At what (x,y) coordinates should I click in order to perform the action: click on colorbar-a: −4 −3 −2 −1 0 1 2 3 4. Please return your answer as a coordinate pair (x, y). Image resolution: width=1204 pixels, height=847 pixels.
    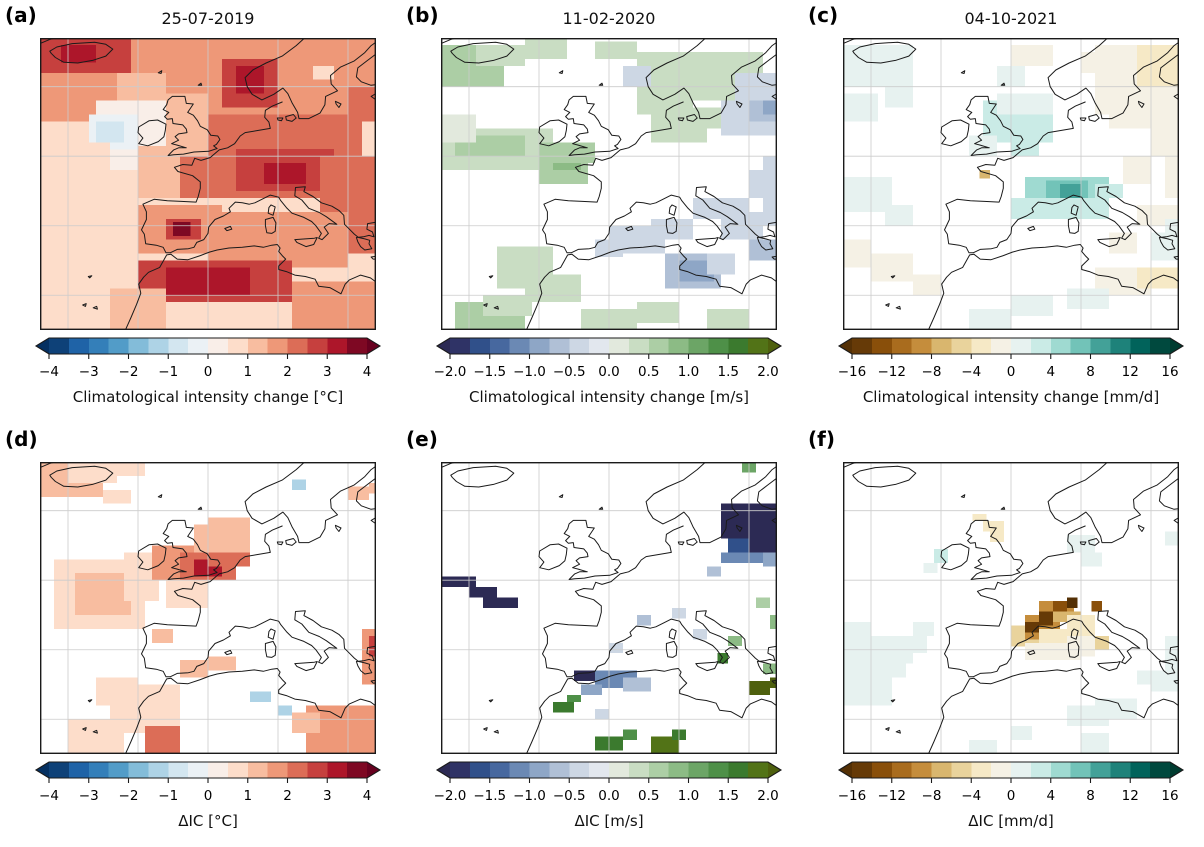
    Looking at the image, I should click on (208, 358).